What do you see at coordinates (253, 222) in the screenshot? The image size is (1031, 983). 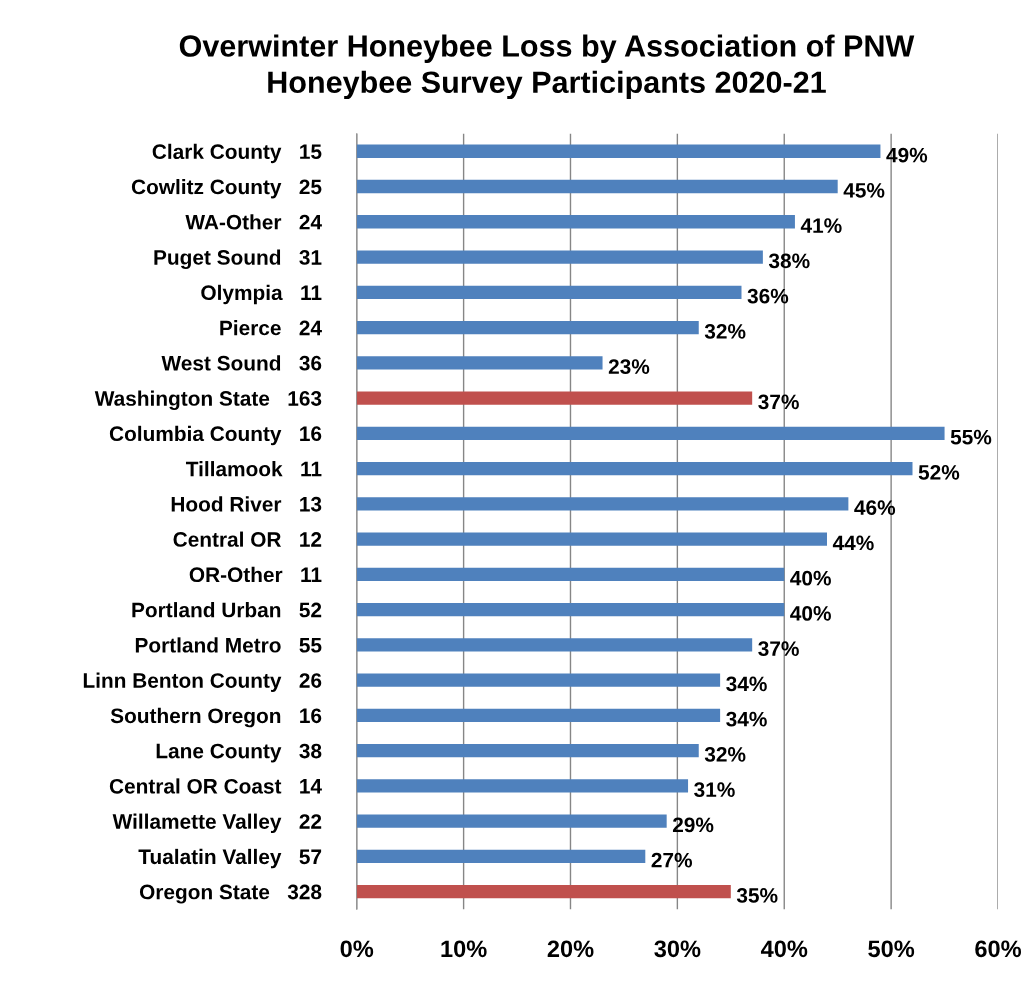 I see `y-tick-label: WA-Other 24` at bounding box center [253, 222].